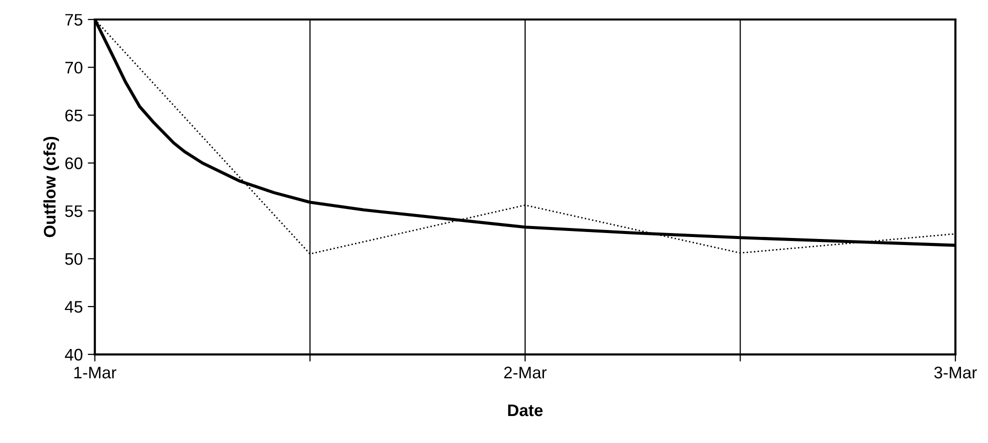 The image size is (988, 443). What do you see at coordinates (525, 372) in the screenshot?
I see `x-tick-label: 2-Mar` at bounding box center [525, 372].